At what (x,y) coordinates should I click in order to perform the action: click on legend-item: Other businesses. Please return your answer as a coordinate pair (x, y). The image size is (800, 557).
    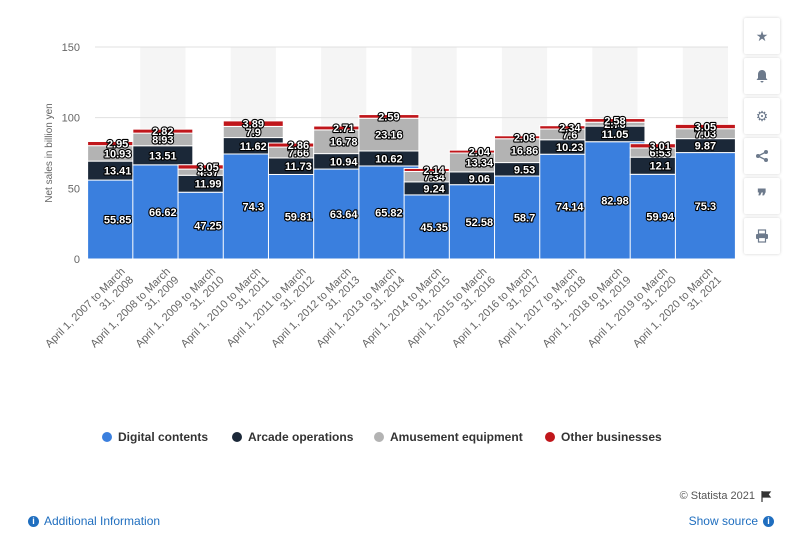
    Looking at the image, I should click on (603, 437).